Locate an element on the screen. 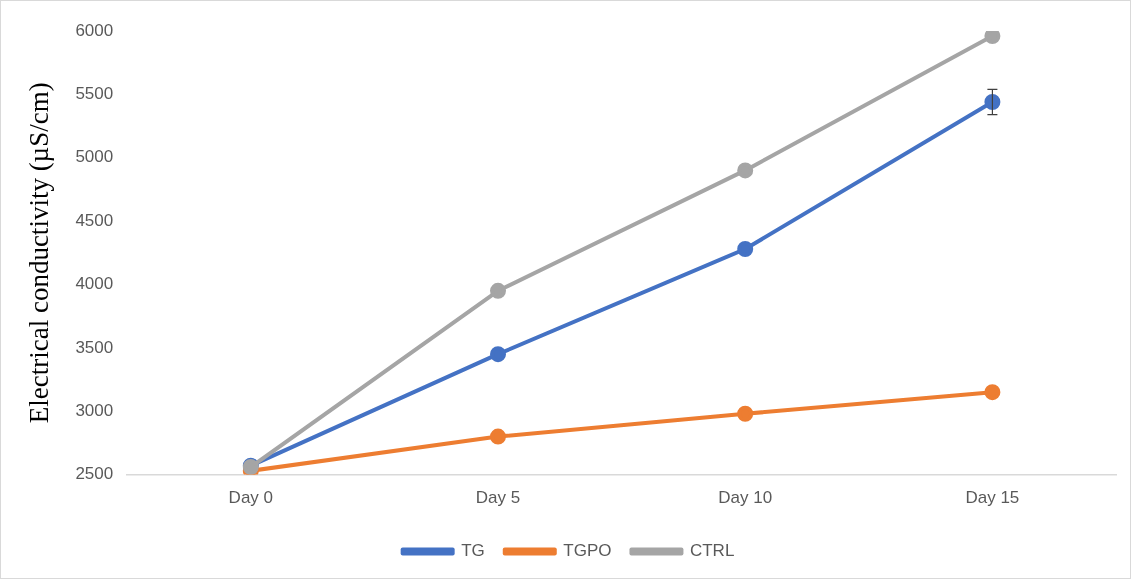  y-tick-label: 4500 is located at coordinates (94, 220).